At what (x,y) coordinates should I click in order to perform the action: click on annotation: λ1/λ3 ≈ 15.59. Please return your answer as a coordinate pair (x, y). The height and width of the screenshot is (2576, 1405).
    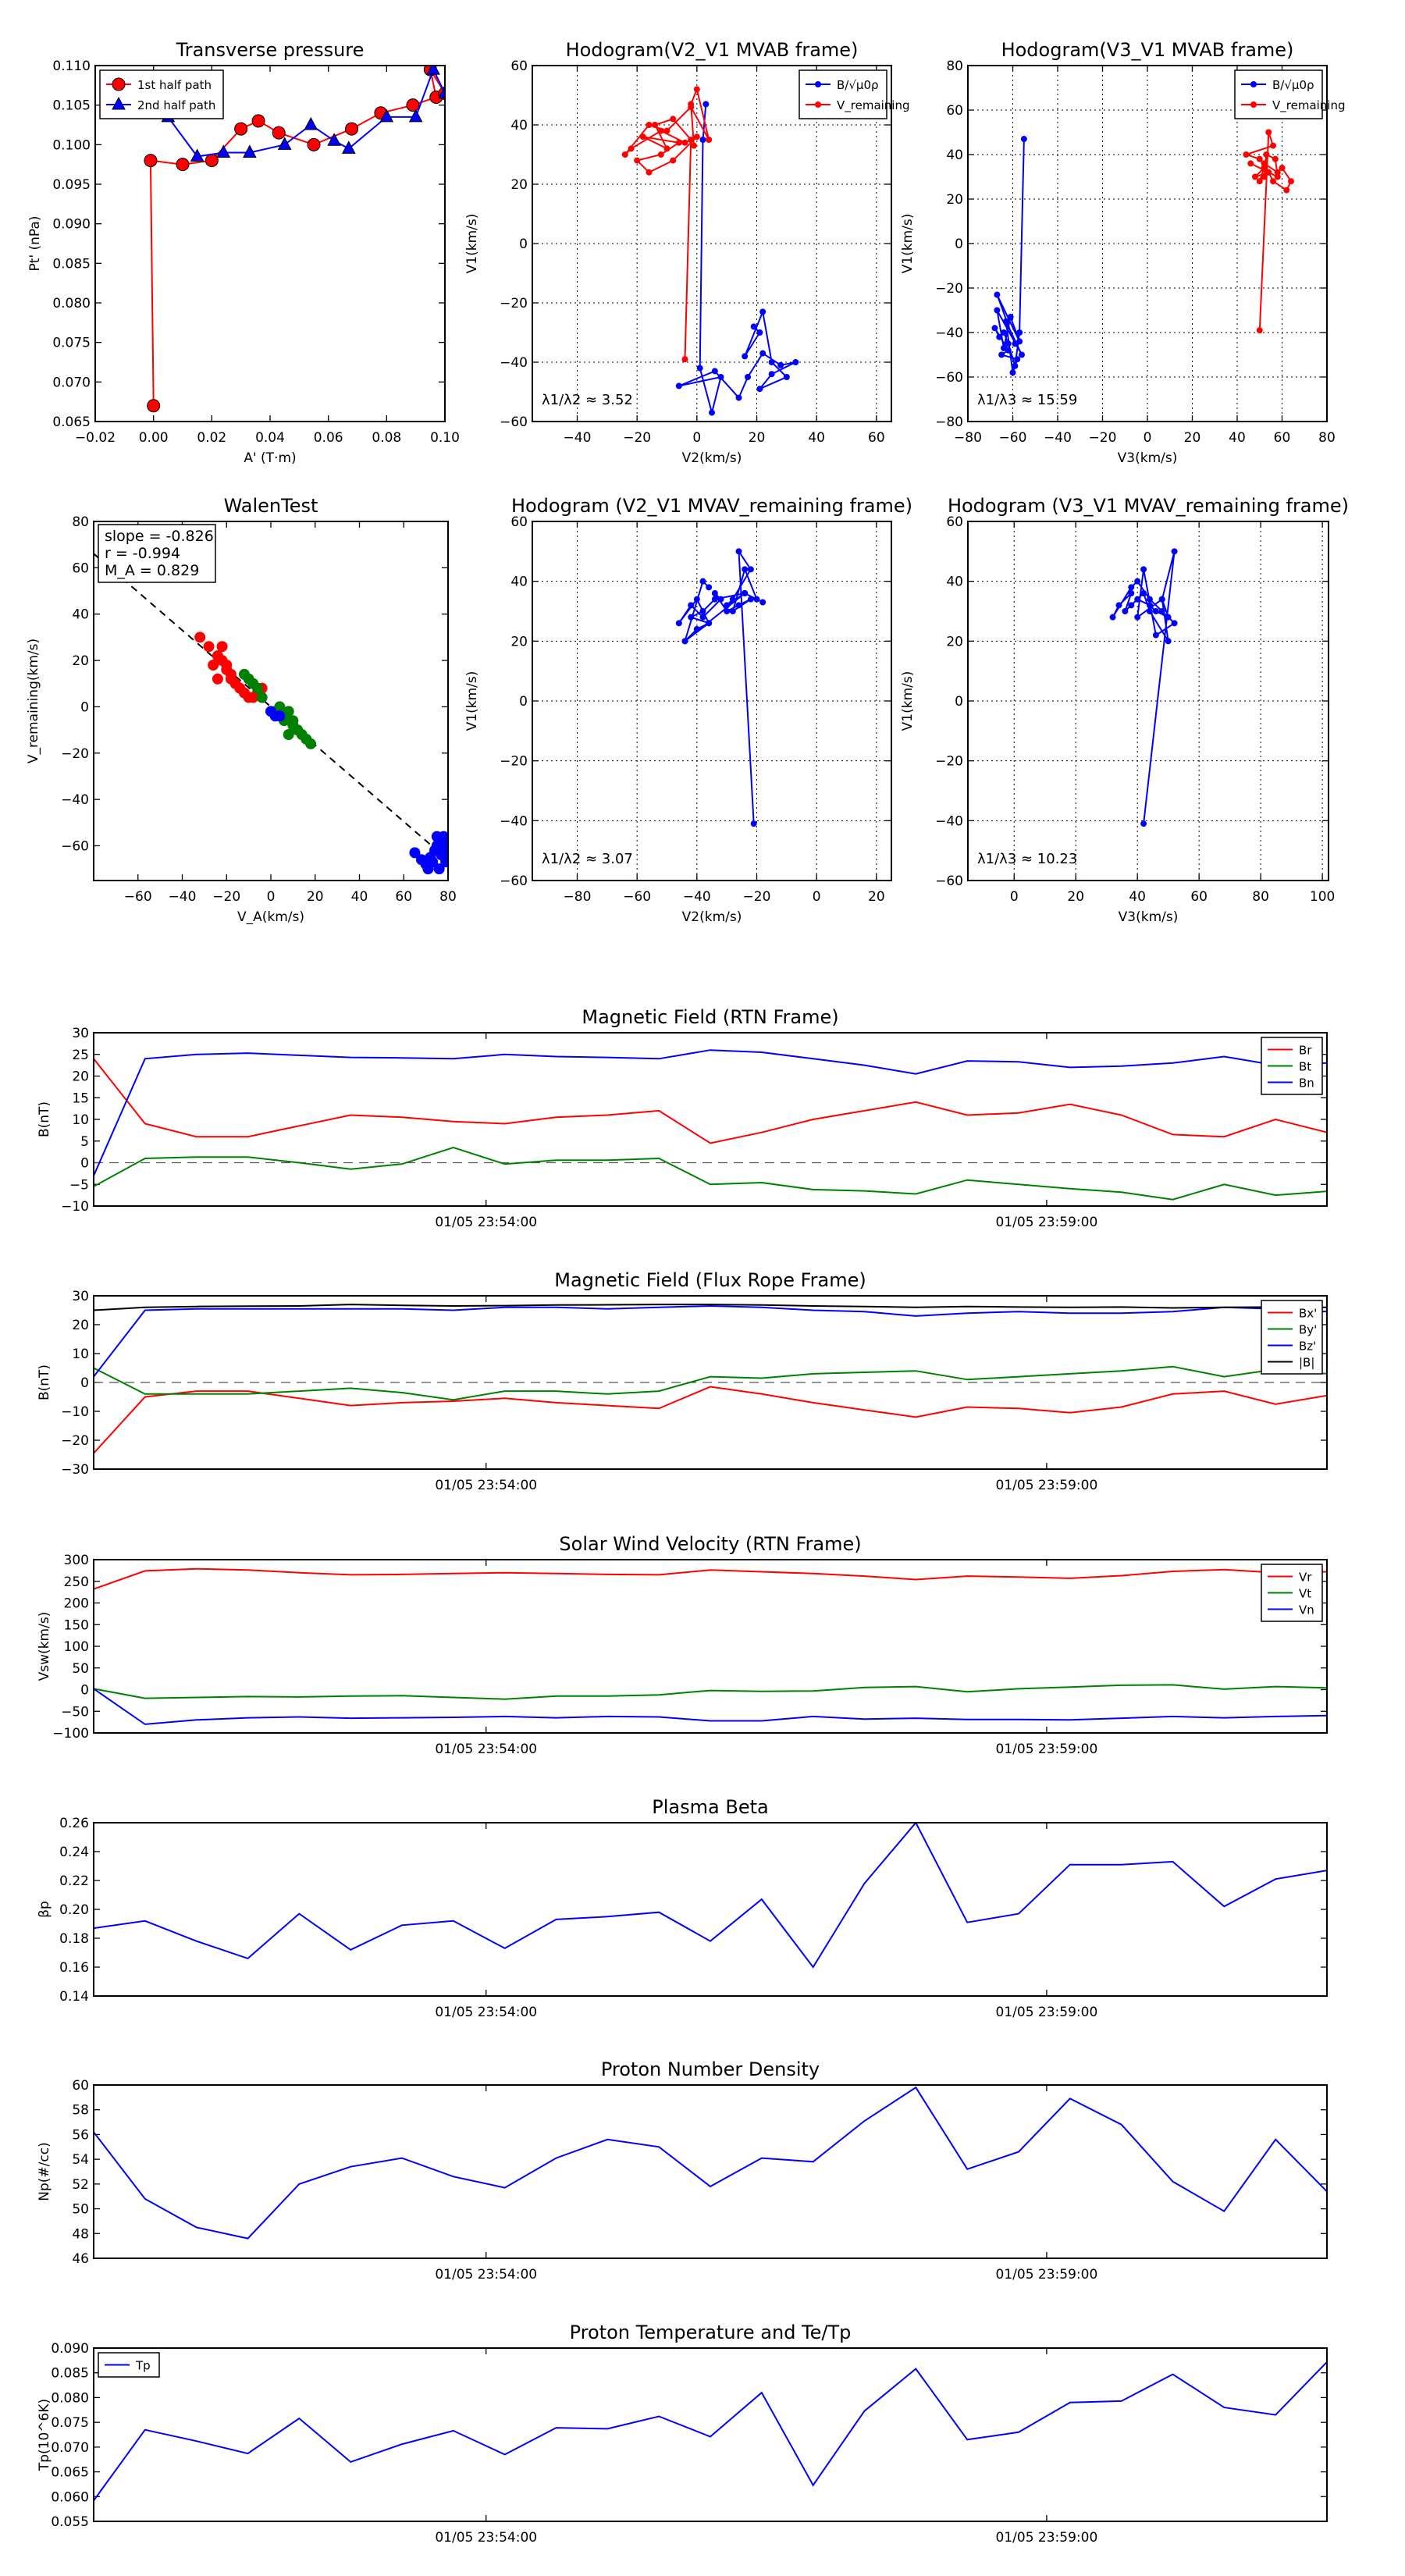
    Looking at the image, I should click on (1027, 400).